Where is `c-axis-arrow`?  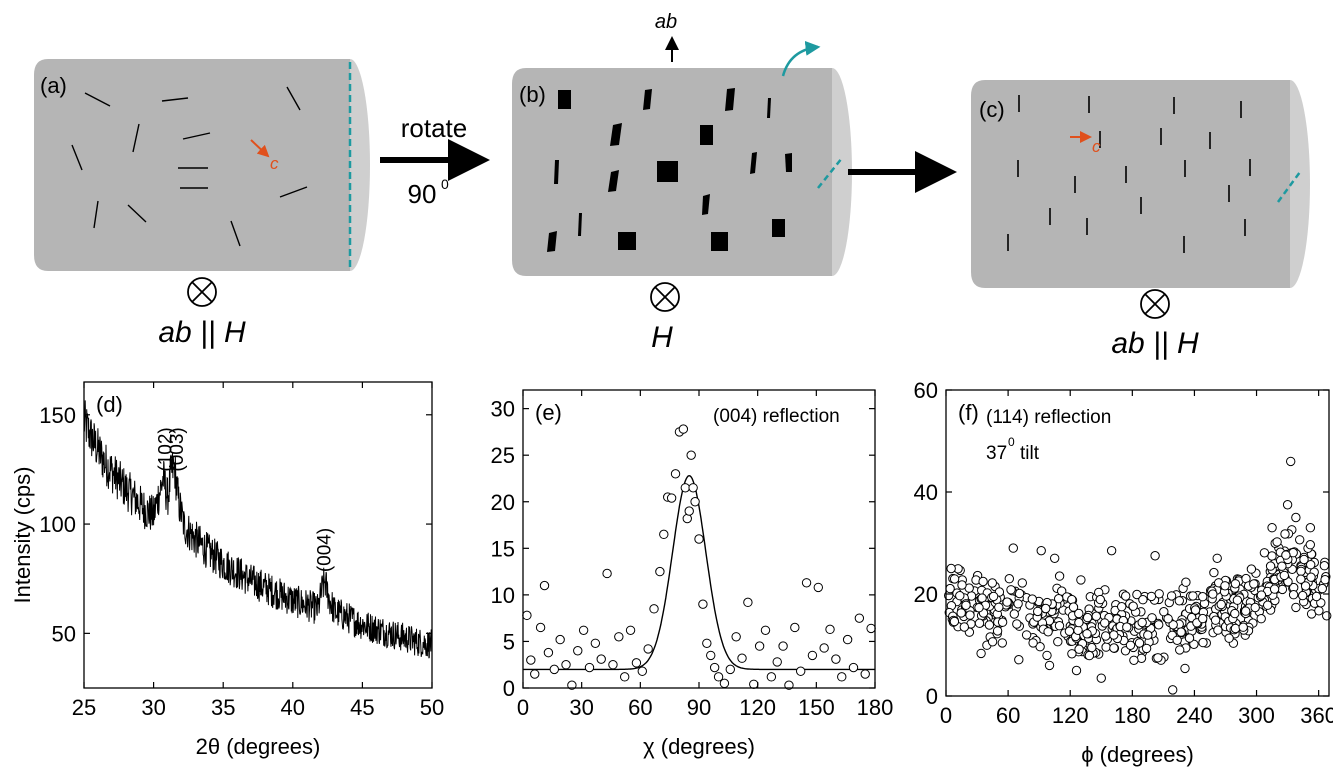
c-axis-arrow is located at coordinates (260, 148).